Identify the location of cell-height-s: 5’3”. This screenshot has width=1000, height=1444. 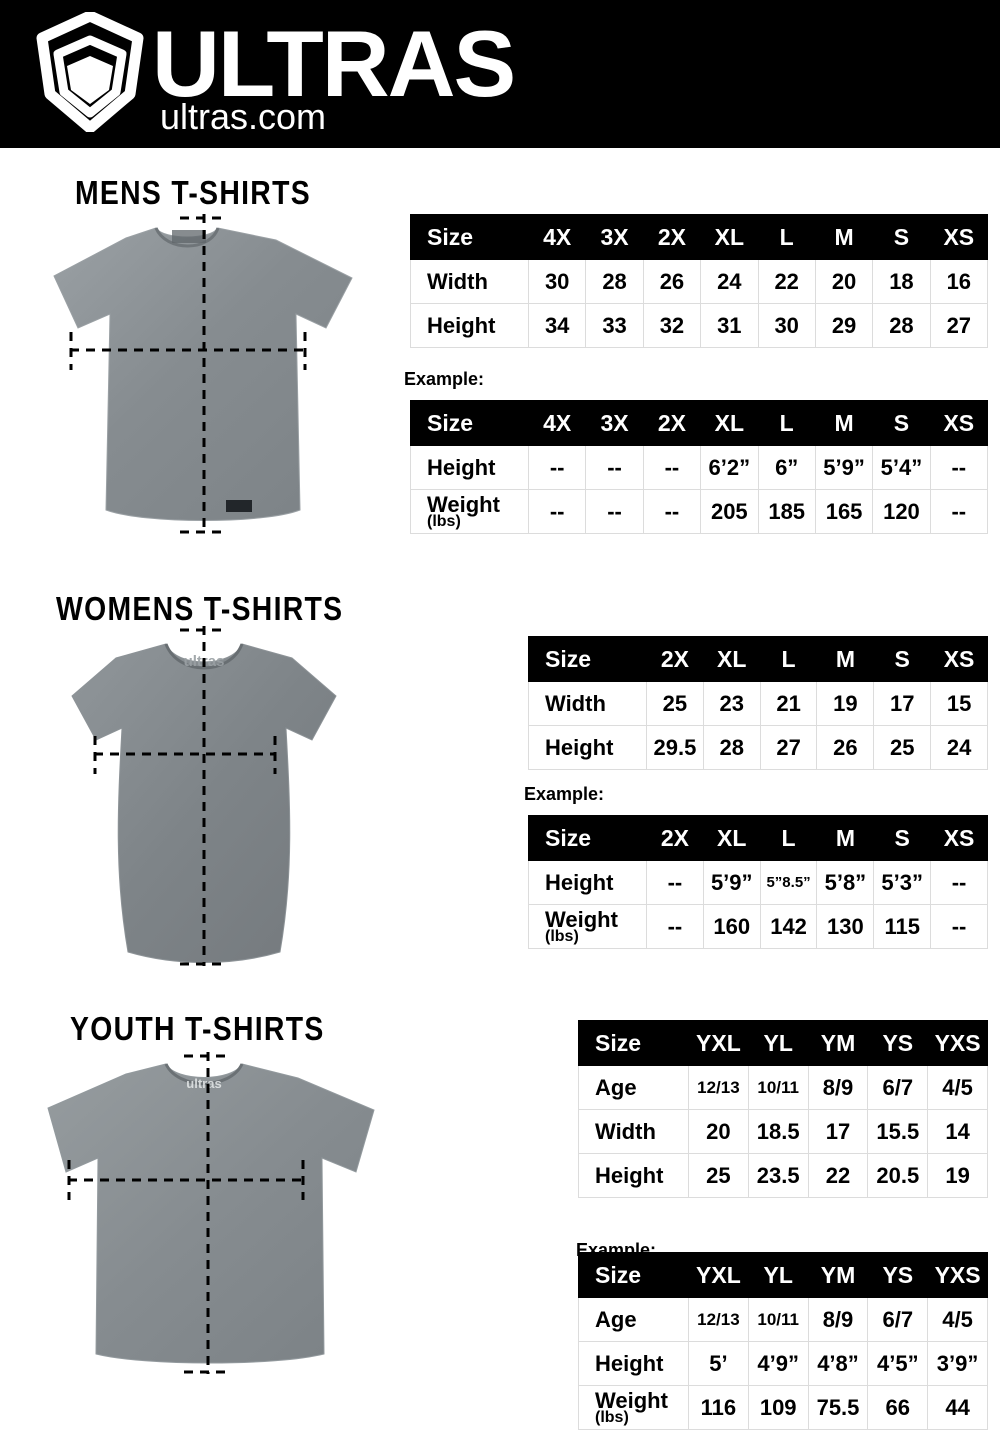
(902, 882).